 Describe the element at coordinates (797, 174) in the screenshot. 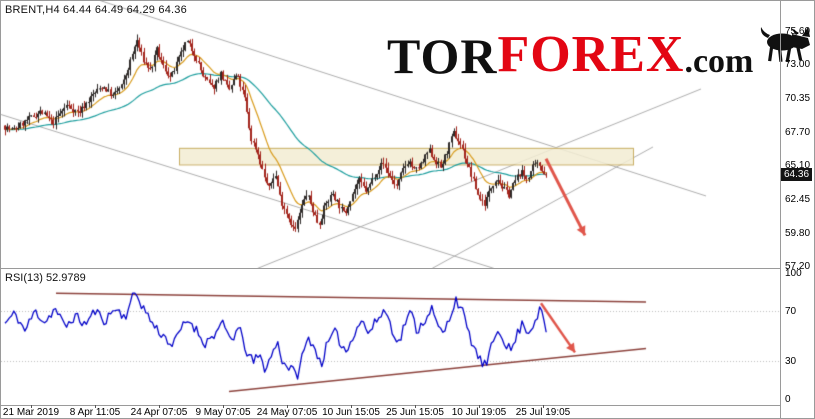

I see `current-price-badge: 64.36` at that location.